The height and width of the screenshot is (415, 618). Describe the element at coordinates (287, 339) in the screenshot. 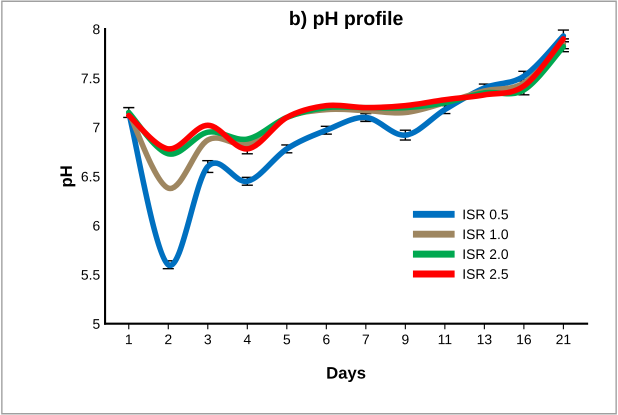

I see `x-tick-label: 5` at that location.